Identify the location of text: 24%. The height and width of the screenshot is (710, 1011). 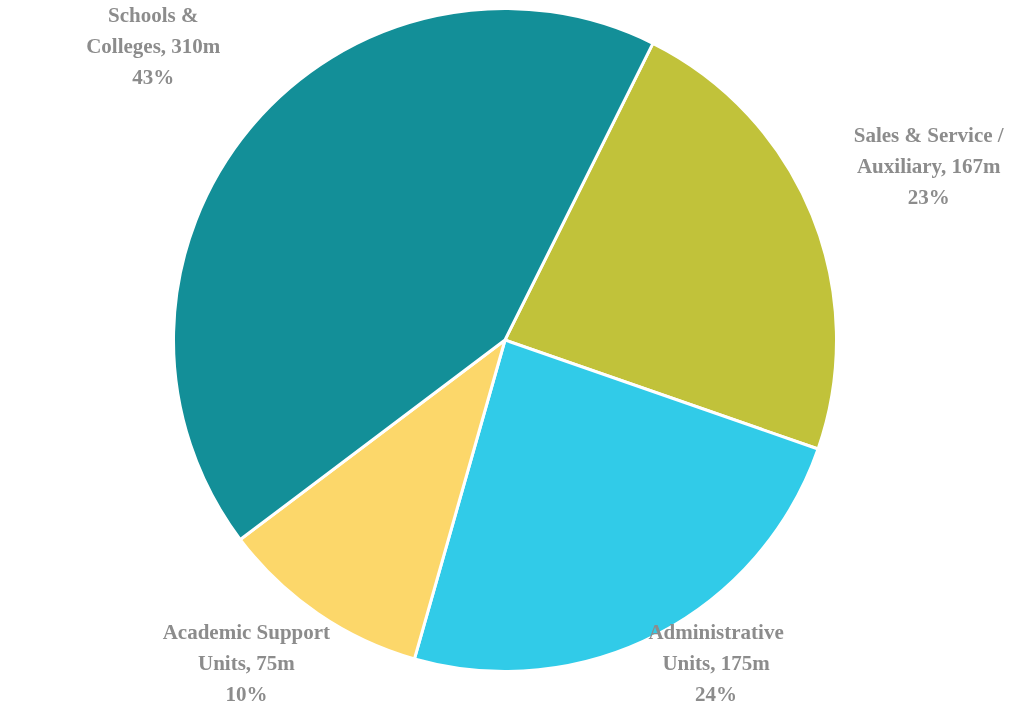
(716, 694).